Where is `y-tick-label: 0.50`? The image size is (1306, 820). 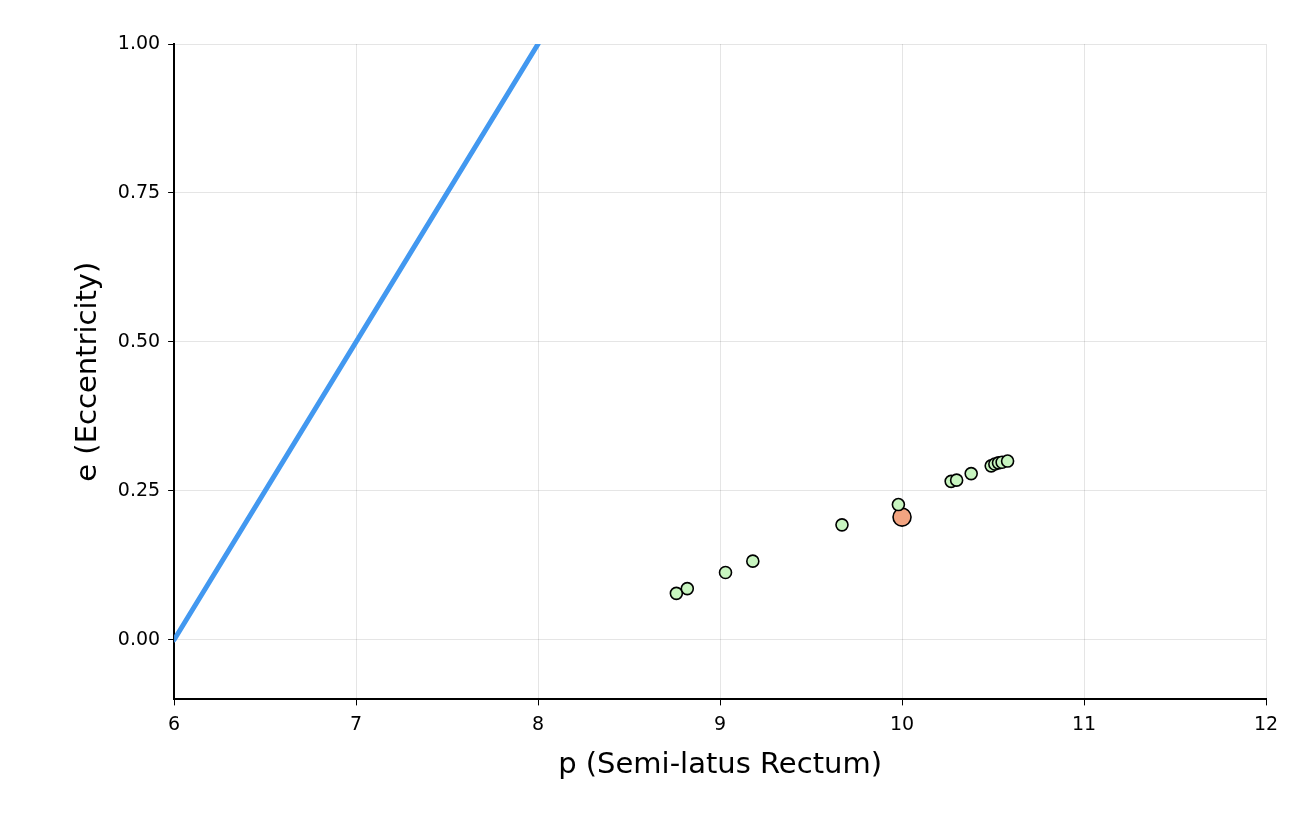 y-tick-label: 0.50 is located at coordinates (139, 339).